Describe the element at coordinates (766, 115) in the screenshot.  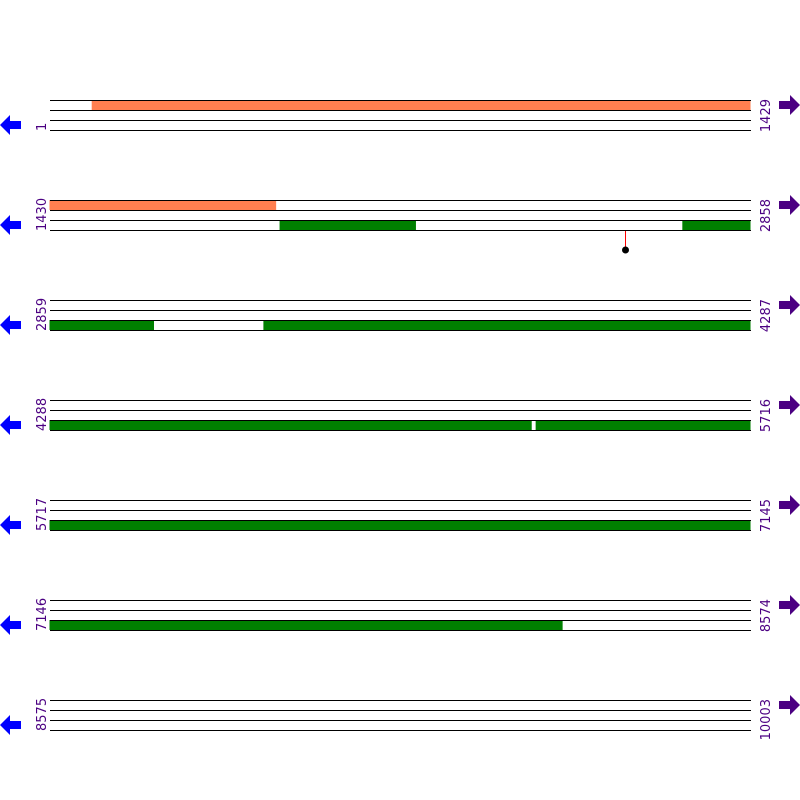
I see `row-end-label: 1429` at that location.